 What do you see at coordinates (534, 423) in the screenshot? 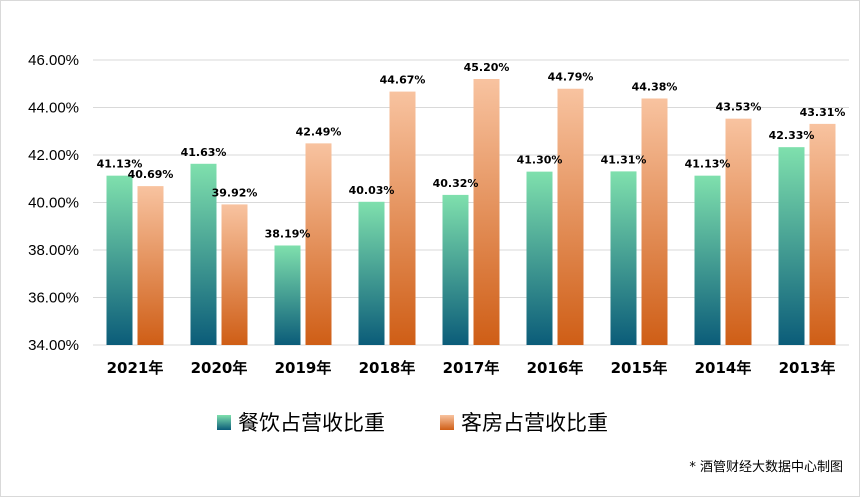
I see `legend-label-rooms: 客房占营收比重` at bounding box center [534, 423].